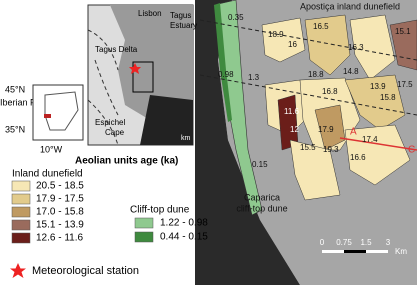 This screenshot has height=290, width=417. What do you see at coordinates (261, 208) in the screenshot?
I see `caparica-label: cliff-top dune` at bounding box center [261, 208].